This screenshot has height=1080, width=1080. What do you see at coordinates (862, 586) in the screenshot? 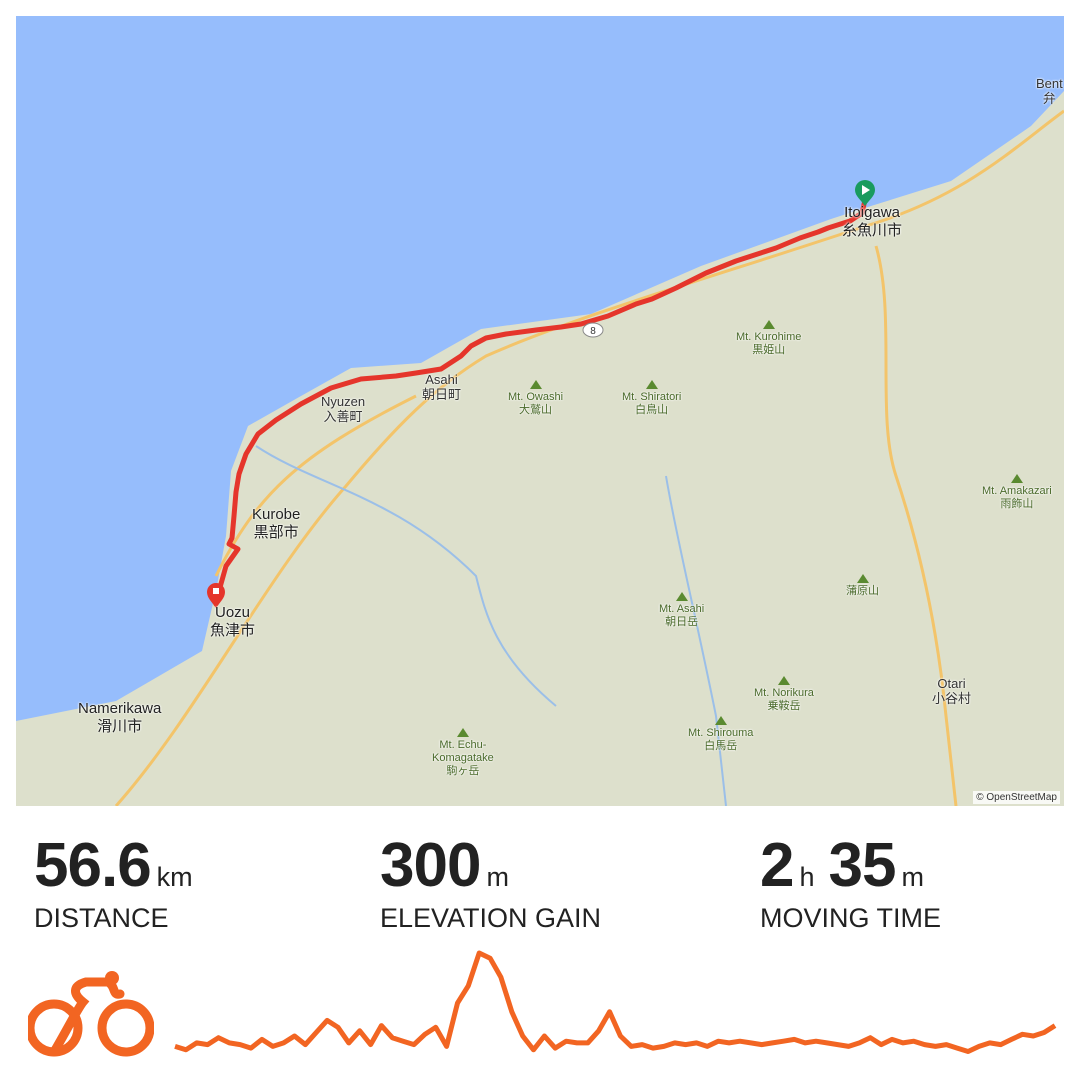
I see `map-label-mountain: 蒲原山` at bounding box center [862, 586].